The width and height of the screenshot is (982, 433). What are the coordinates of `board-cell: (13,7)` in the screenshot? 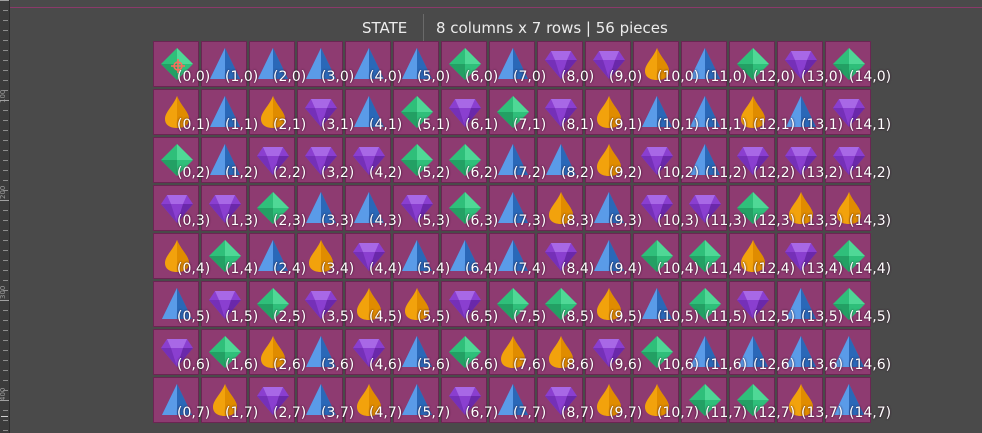 It's located at (810, 400).